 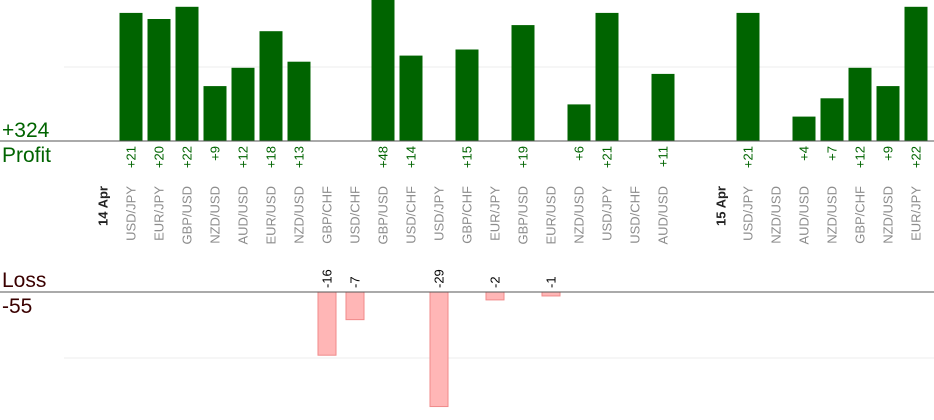 I want to click on profit-value-label: +13, so click(x=299, y=157).